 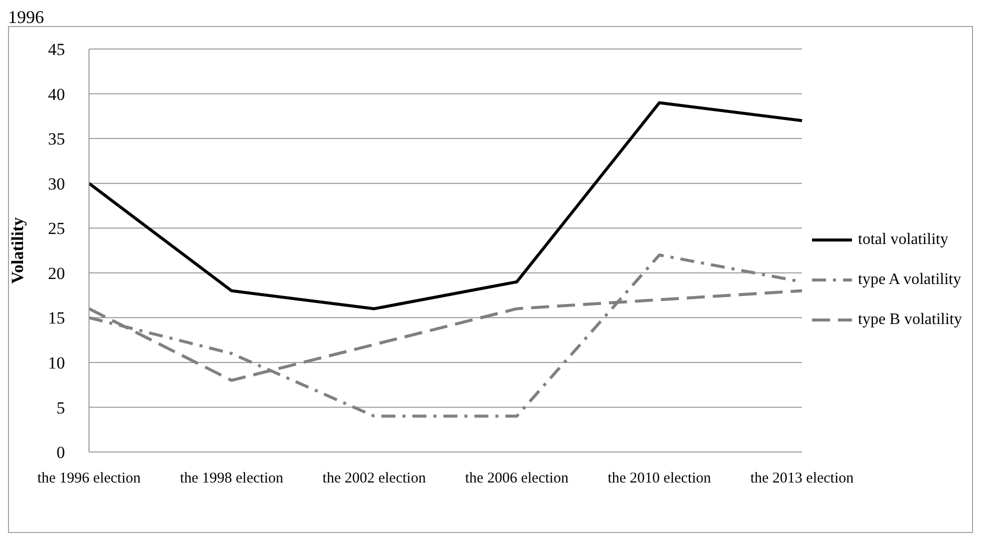 What do you see at coordinates (660, 478) in the screenshot?
I see `x-tick-label: the 2010 election` at bounding box center [660, 478].